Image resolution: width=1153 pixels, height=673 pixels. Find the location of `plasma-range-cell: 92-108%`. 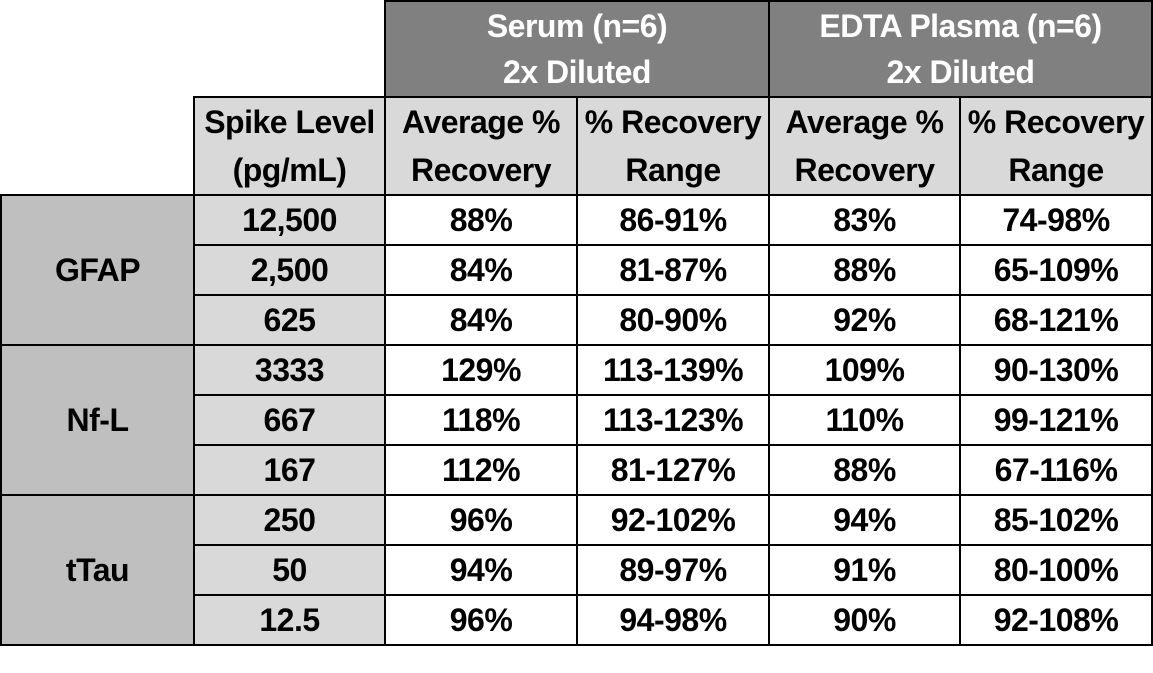

plasma-range-cell: 92-108% is located at coordinates (1056, 620).